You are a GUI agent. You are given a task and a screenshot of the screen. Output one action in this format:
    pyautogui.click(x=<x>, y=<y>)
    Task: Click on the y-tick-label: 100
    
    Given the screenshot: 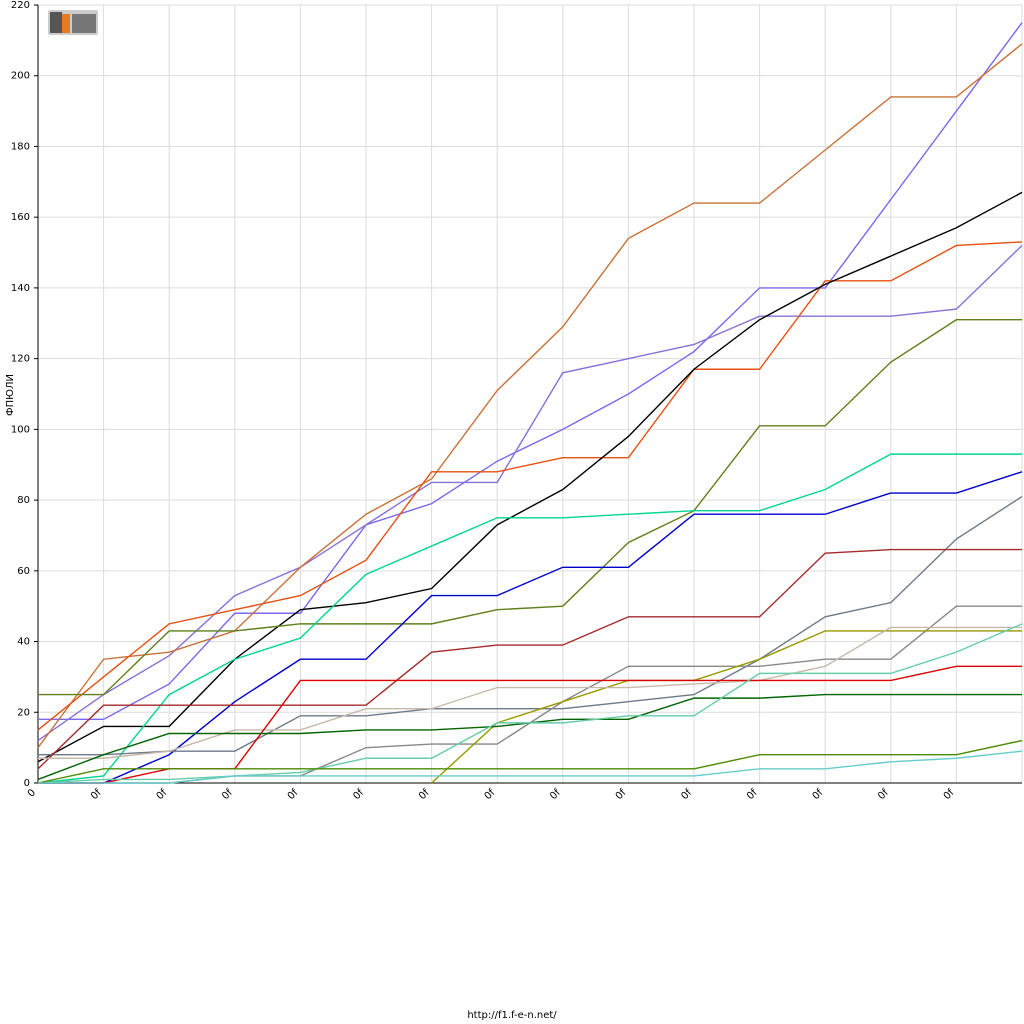 What is the action you would take?
    pyautogui.click(x=20, y=429)
    